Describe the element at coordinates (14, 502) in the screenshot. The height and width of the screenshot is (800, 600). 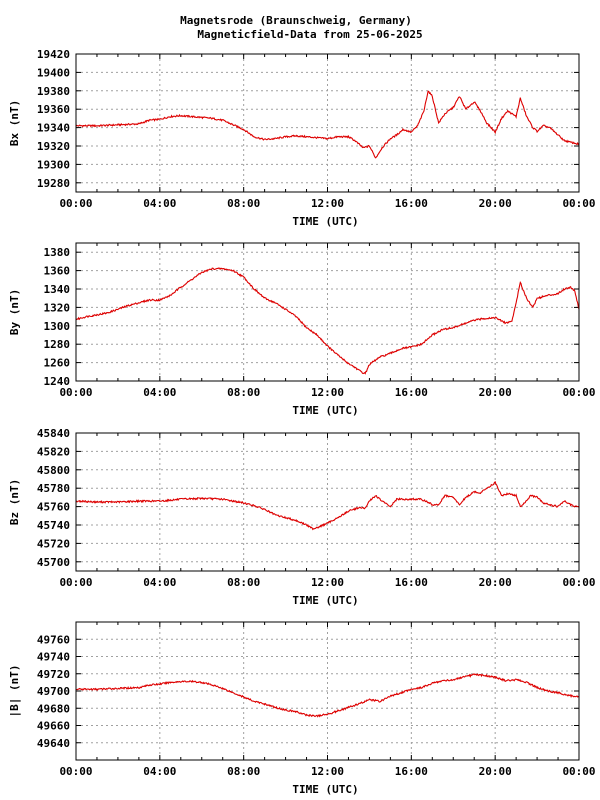
I see `y-axis-label: Bz (nT)` at that location.